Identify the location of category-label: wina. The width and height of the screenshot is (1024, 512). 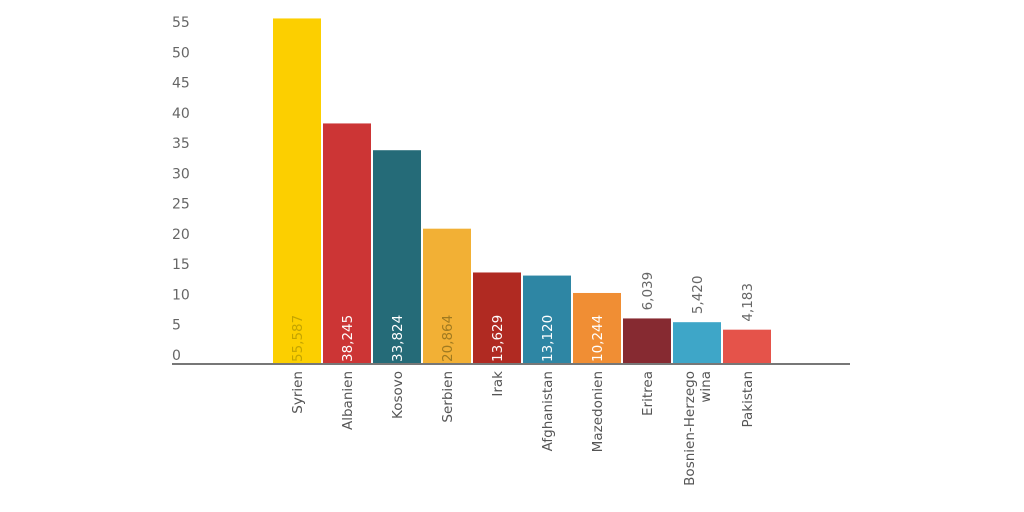
(706, 387).